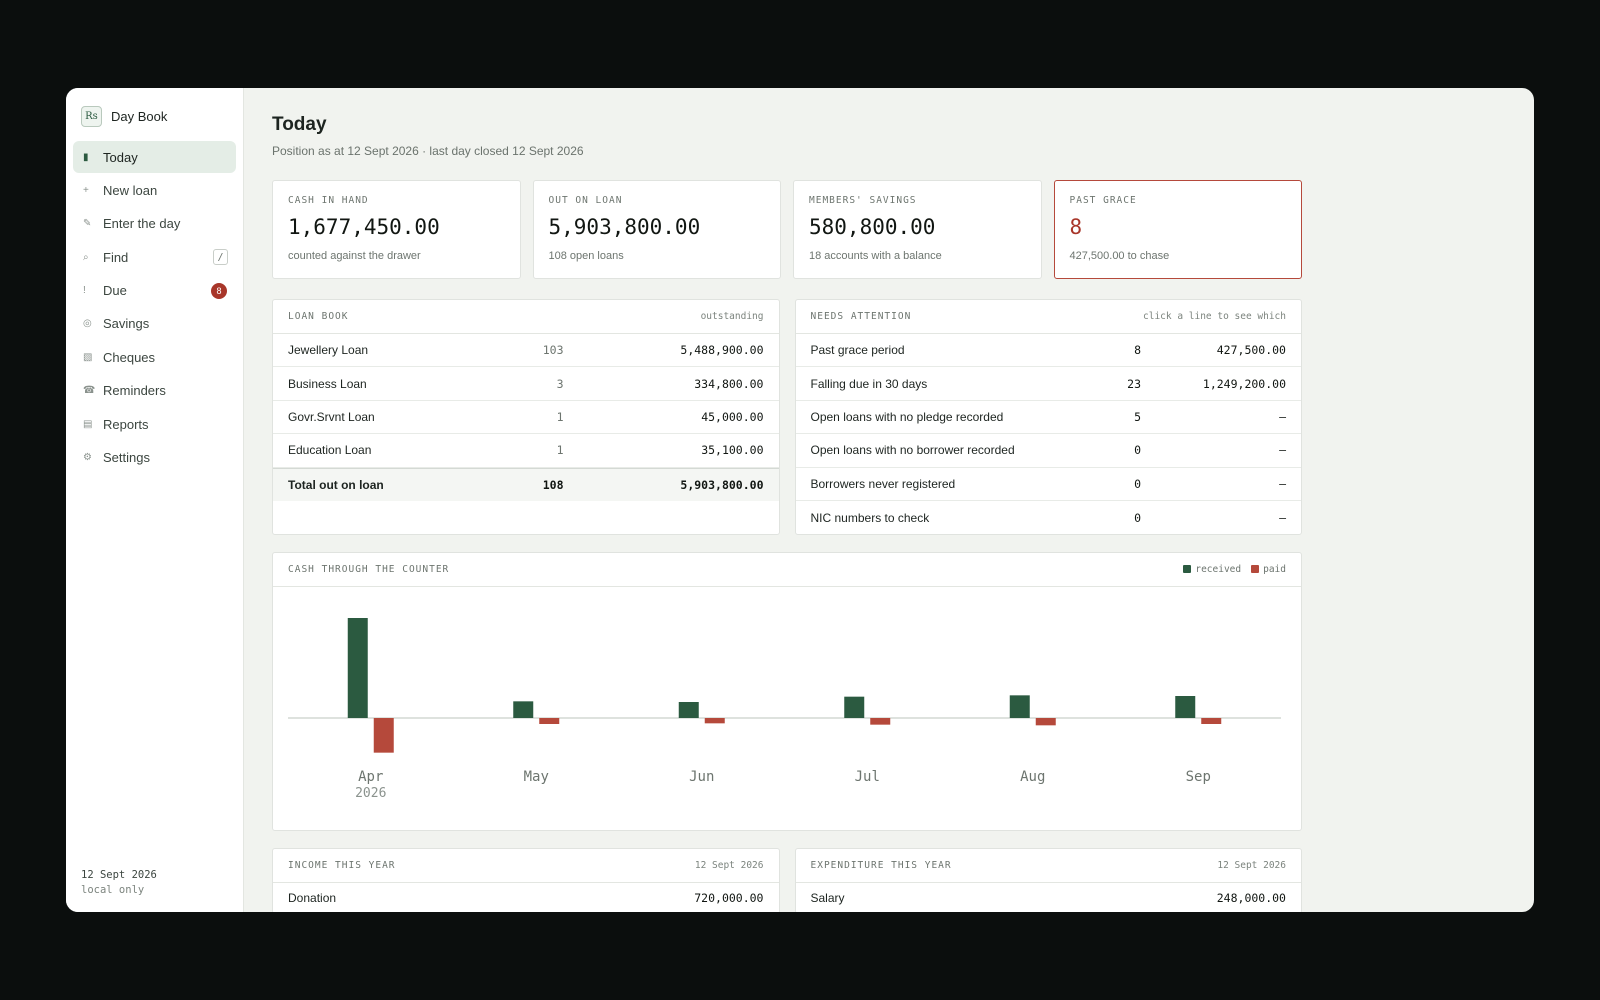 The width and height of the screenshot is (1600, 1000). I want to click on sidebar-item-due: ! Due 8, so click(154, 291).